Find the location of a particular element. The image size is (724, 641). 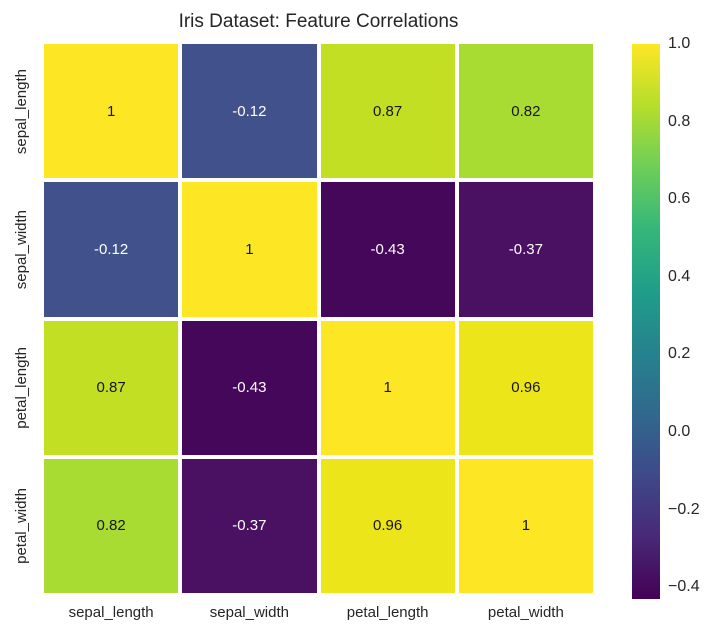

colorbar-tick-label: 0.8 is located at coordinates (679, 121).